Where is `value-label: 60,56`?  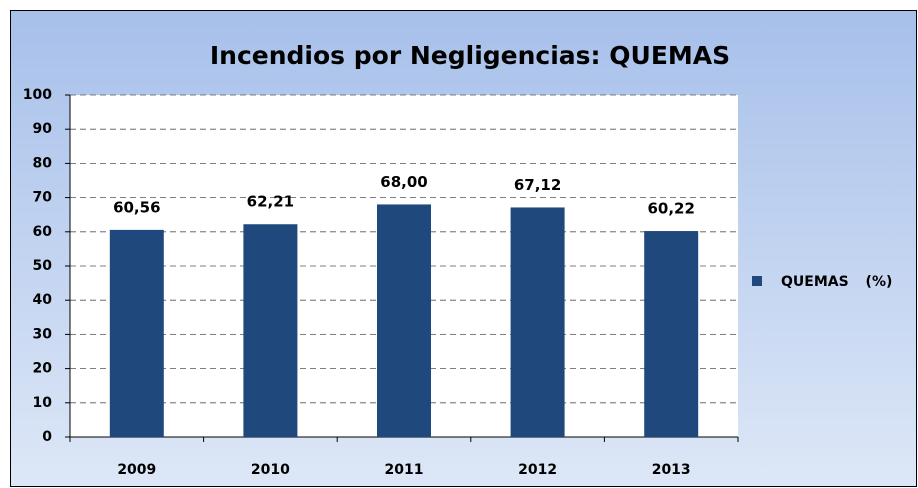
value-label: 60,56 is located at coordinates (136, 207).